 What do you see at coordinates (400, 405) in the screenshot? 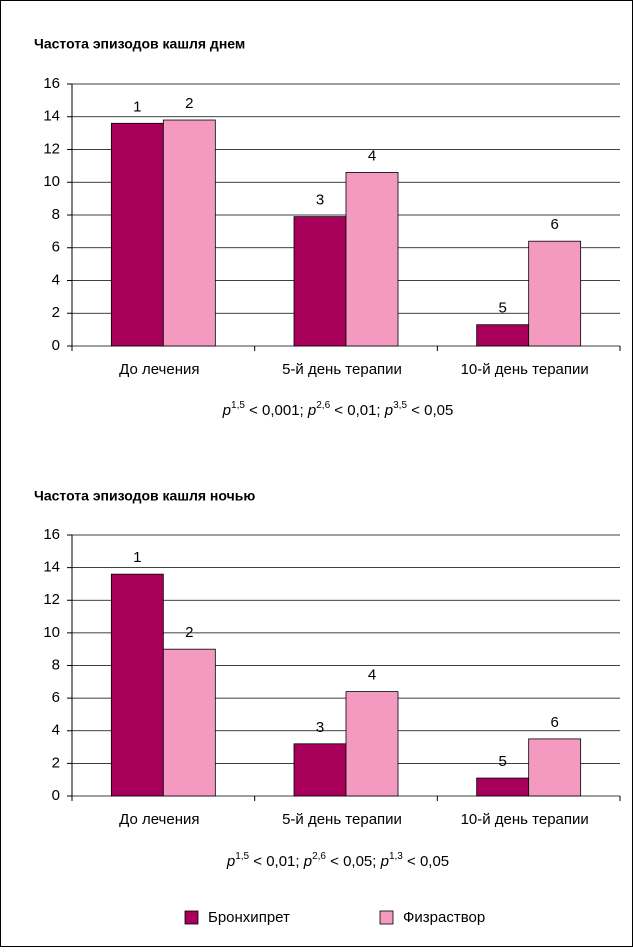
I see `note-sup: 3,5` at bounding box center [400, 405].